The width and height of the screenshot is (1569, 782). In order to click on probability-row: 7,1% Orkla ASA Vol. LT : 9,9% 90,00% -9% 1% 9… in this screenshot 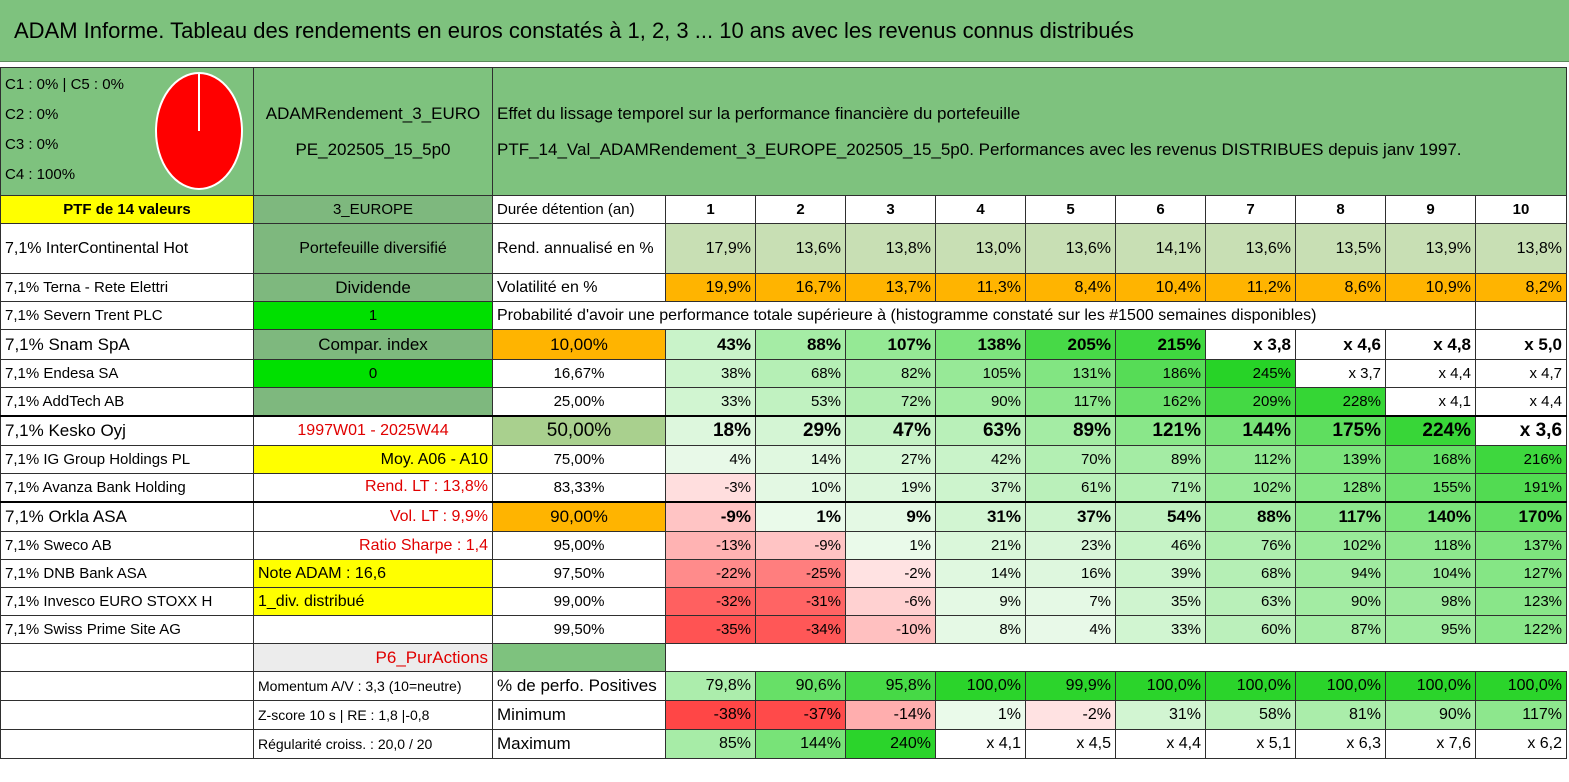, I will do `click(784, 516)`.